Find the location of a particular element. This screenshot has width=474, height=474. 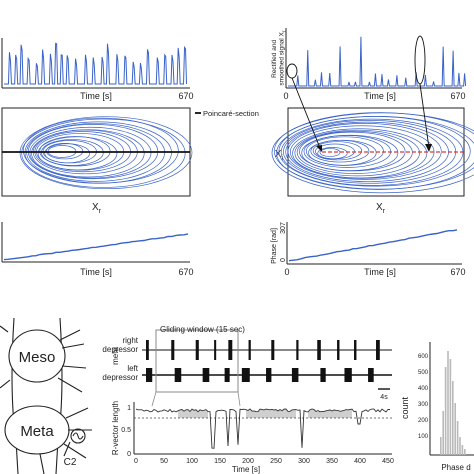

panel-b-signal-tick-start: 0 is located at coordinates (285, 96).